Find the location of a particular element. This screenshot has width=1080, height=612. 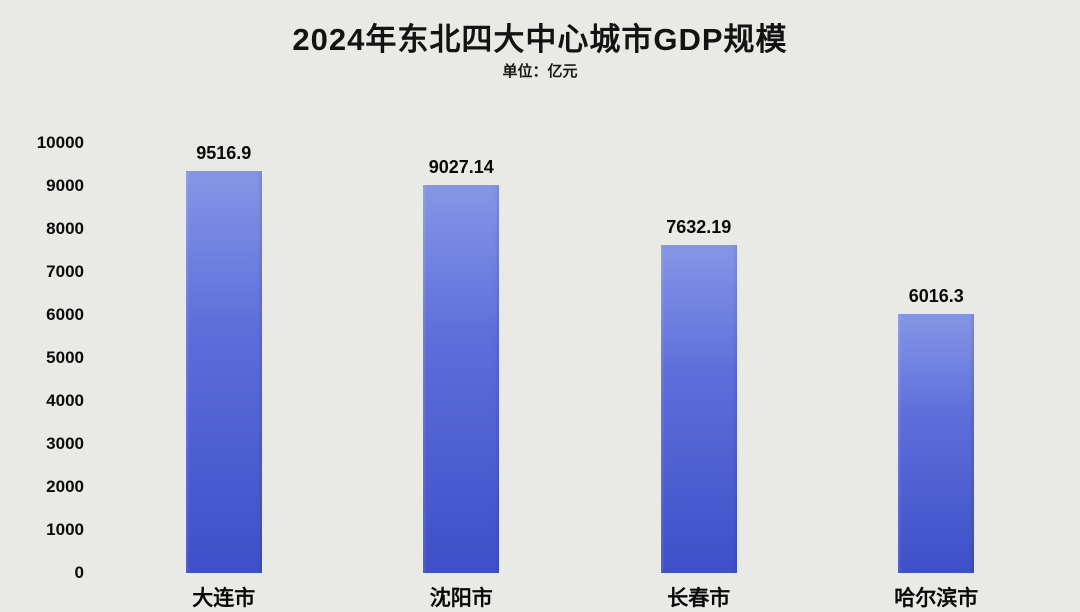

y-tick-label: 6000 is located at coordinates (65, 314).